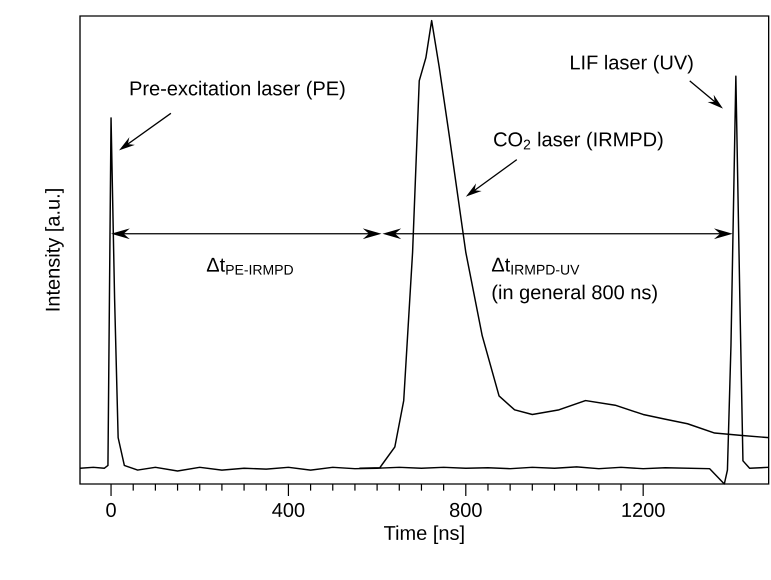  What do you see at coordinates (632, 64) in the screenshot?
I see `annotation: LIF laser (UV)` at bounding box center [632, 64].